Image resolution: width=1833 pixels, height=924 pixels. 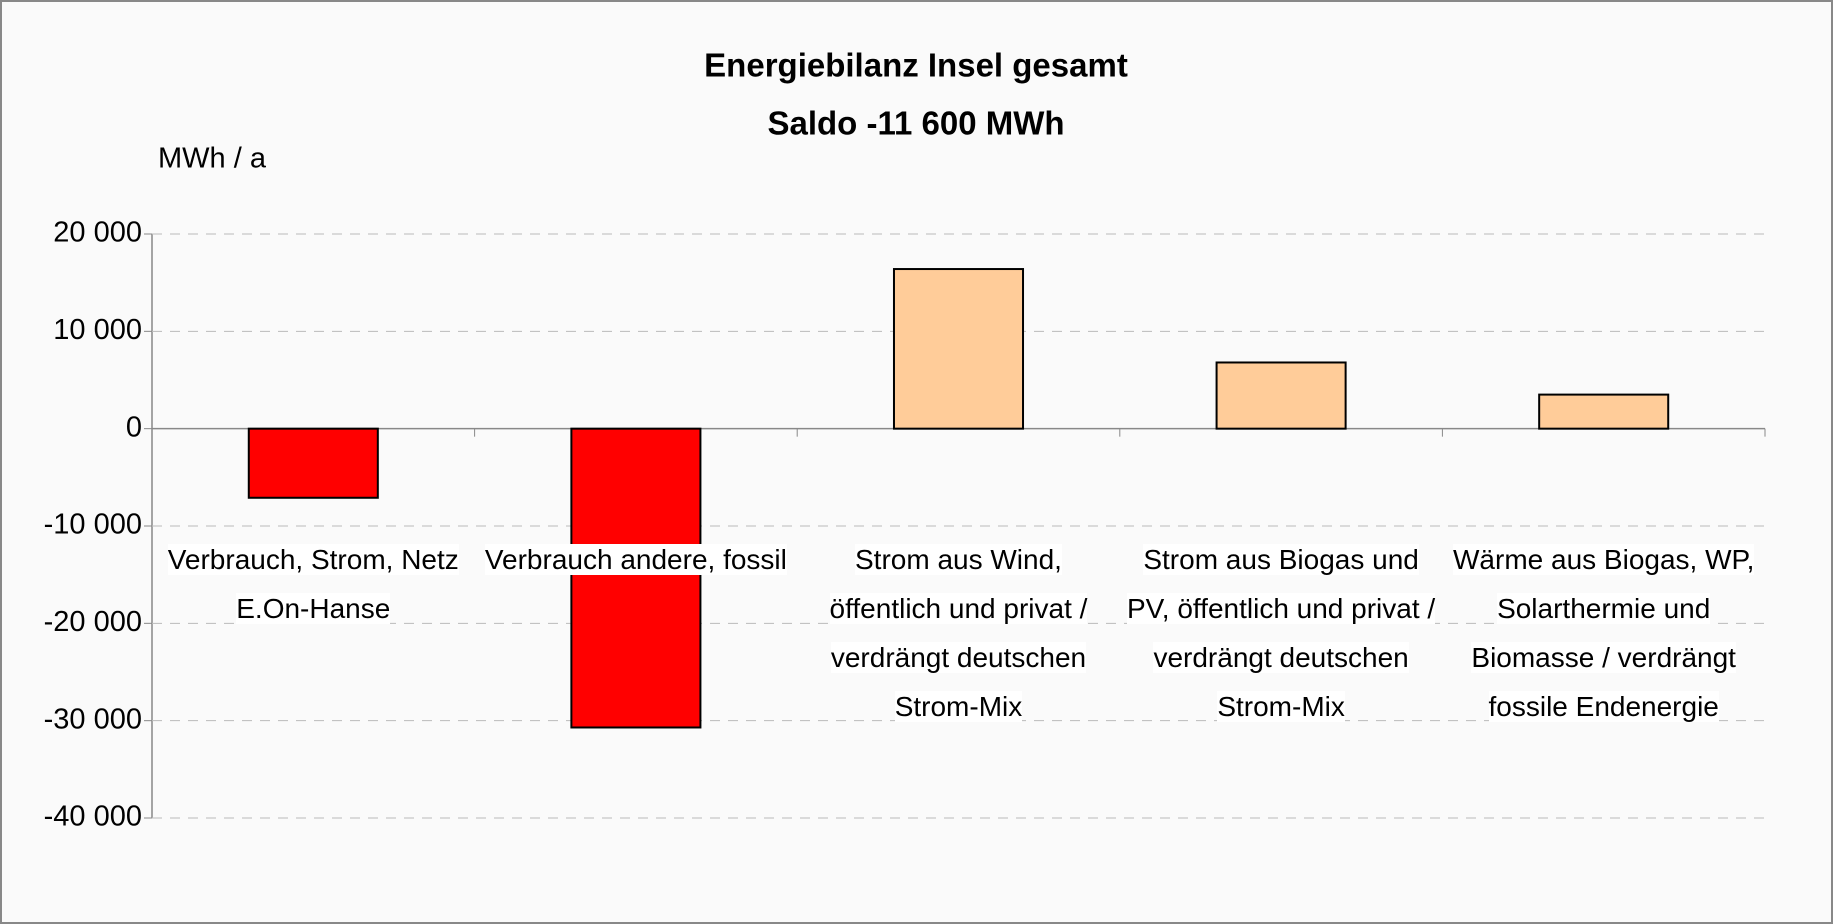 What do you see at coordinates (134, 427) in the screenshot?
I see `y-tick-label: 0` at bounding box center [134, 427].